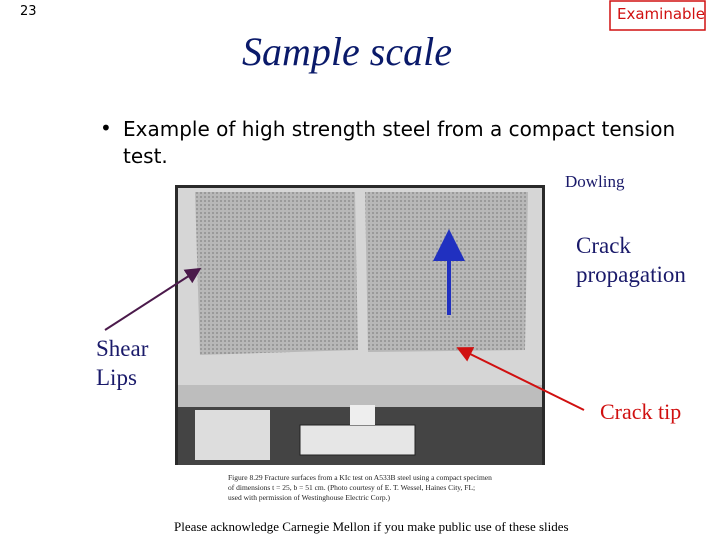 The width and height of the screenshot is (720, 540). Describe the element at coordinates (28, 11) in the screenshot. I see `slide-number: 23` at that location.